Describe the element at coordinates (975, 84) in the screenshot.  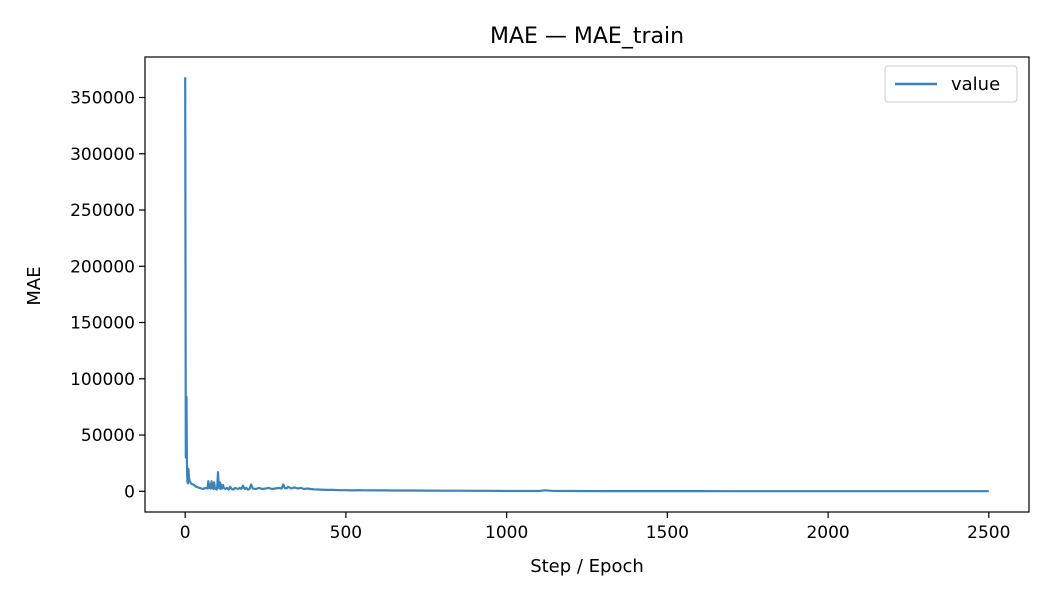
I see `legend-label: value` at that location.